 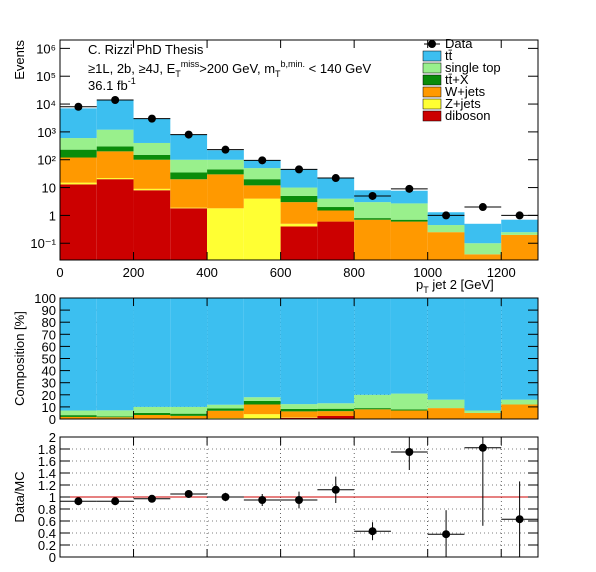 What do you see at coordinates (457, 79) in the screenshot?
I see `legend-label: tt̄+X` at bounding box center [457, 79].